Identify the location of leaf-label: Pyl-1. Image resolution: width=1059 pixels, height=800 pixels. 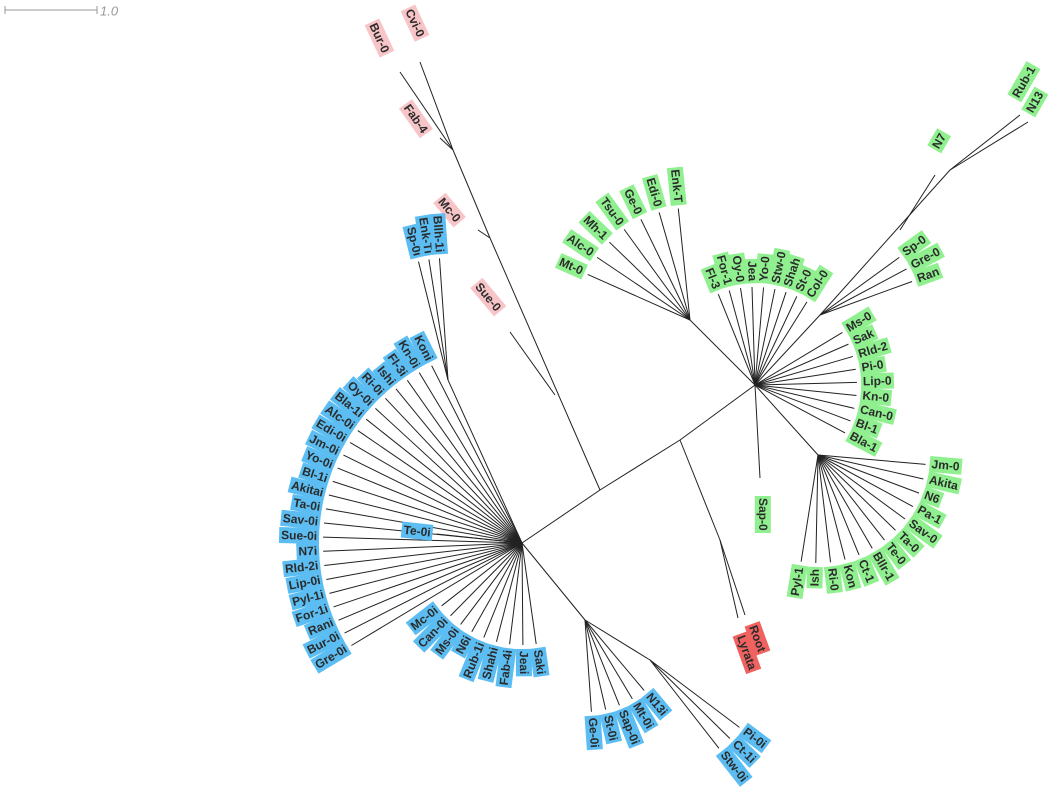
(797, 581).